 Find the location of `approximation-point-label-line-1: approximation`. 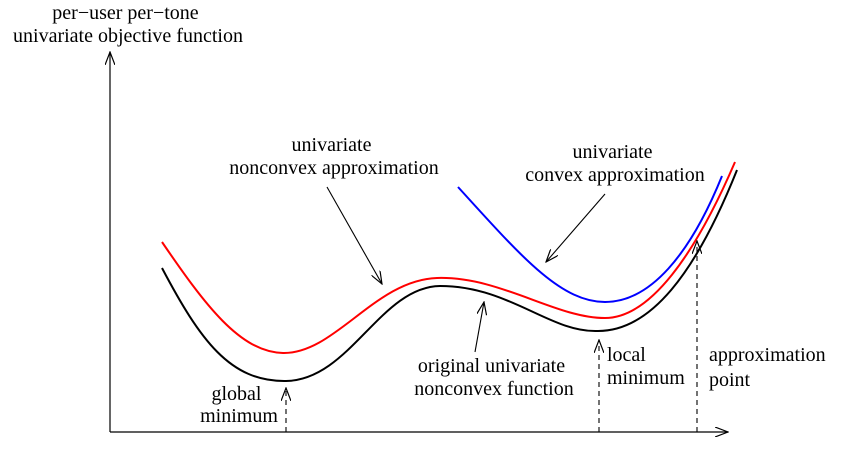

approximation-point-label-line-1: approximation is located at coordinates (767, 355).